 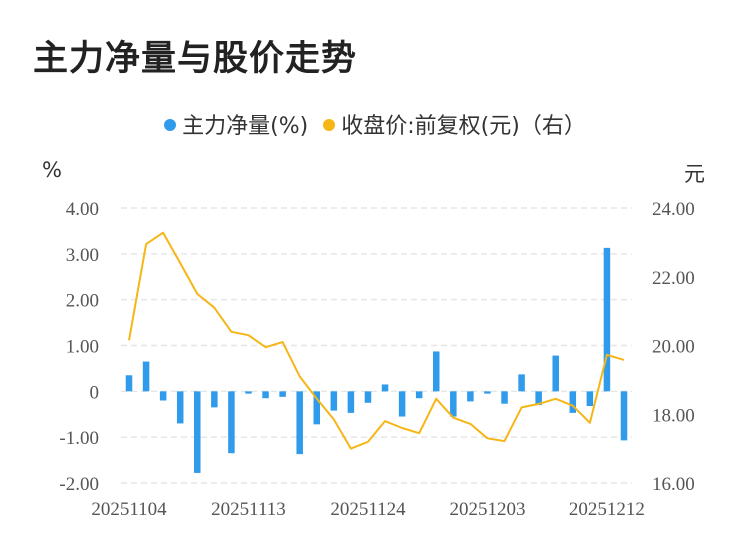 I want to click on chart-title: 主力净量与股价走势, so click(x=195, y=59).